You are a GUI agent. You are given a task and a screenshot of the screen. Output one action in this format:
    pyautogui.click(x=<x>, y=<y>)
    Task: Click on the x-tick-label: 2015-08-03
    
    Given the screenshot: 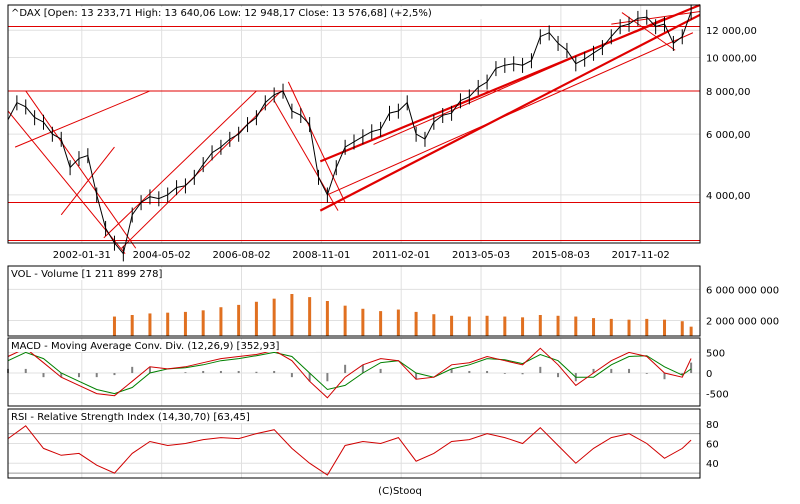 What is the action you would take?
    pyautogui.click(x=561, y=255)
    